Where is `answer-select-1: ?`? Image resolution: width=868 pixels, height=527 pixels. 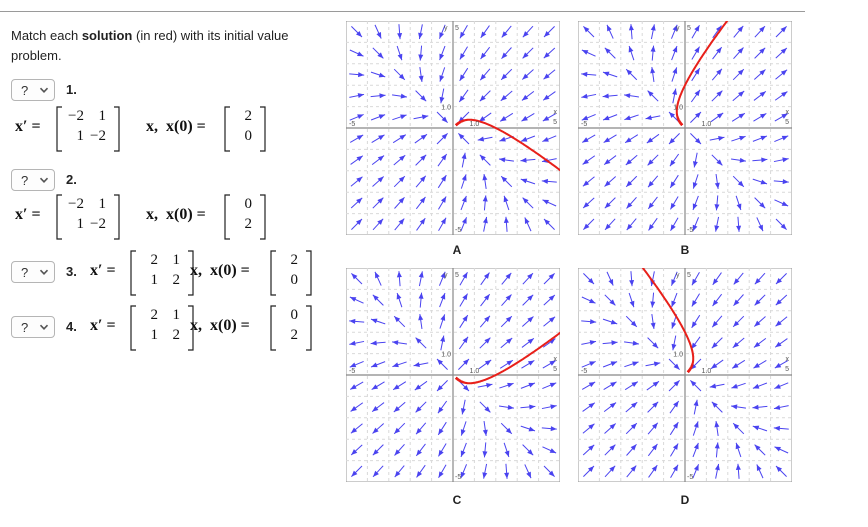
answer-select-1: ? is located at coordinates (33, 90).